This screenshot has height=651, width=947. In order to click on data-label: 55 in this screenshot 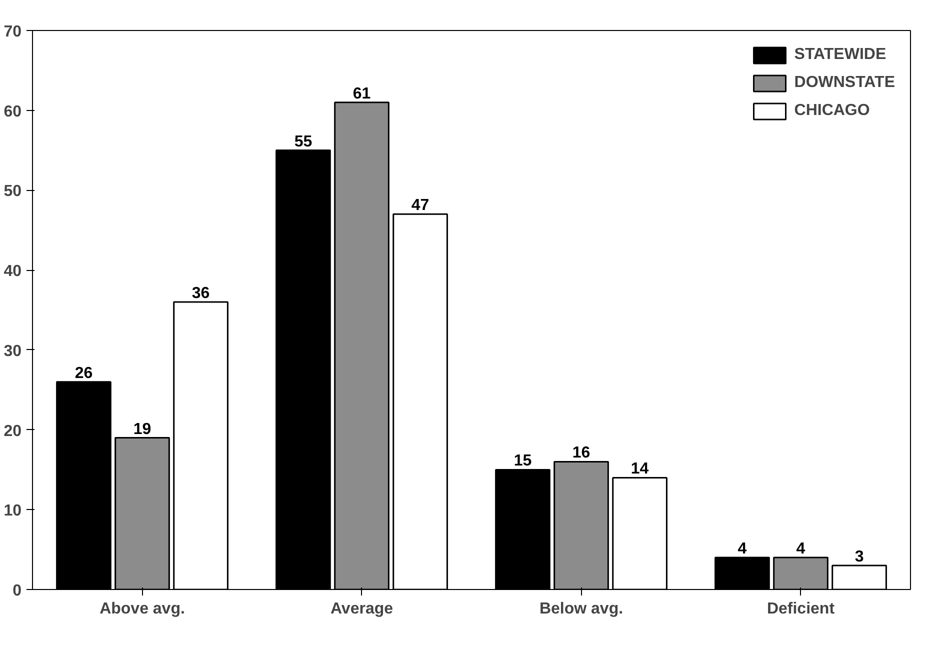, I will do `click(303, 141)`.